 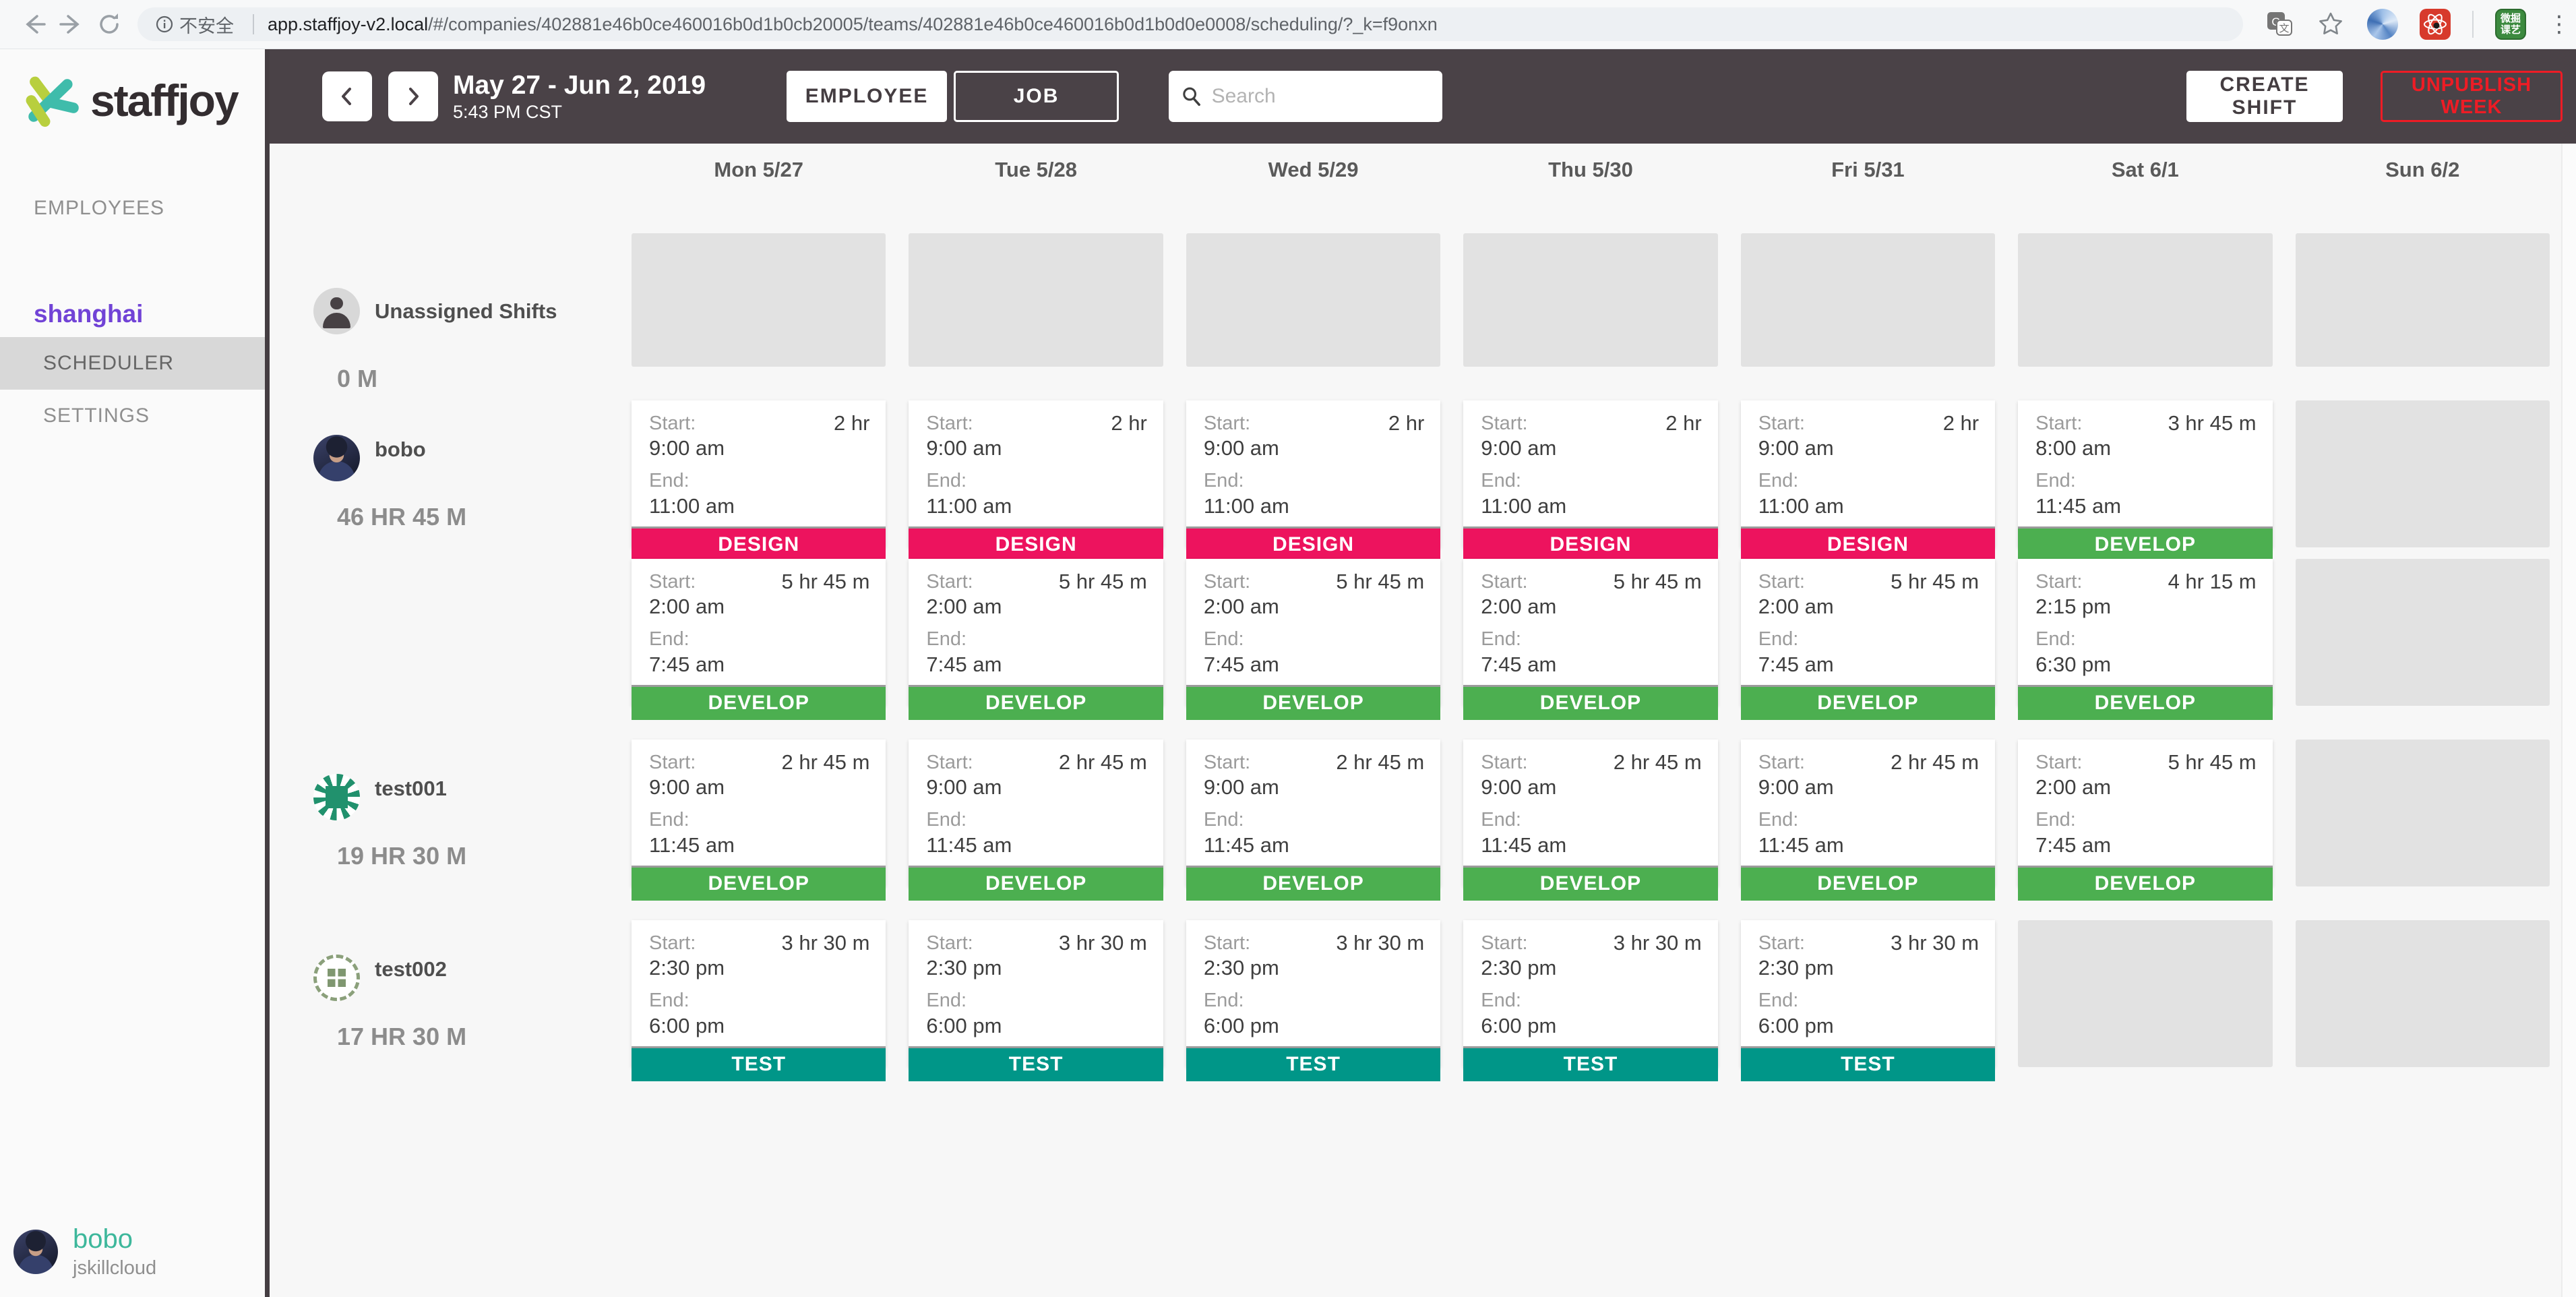 What do you see at coordinates (411, 788) in the screenshot?
I see `employee-name: test001` at bounding box center [411, 788].